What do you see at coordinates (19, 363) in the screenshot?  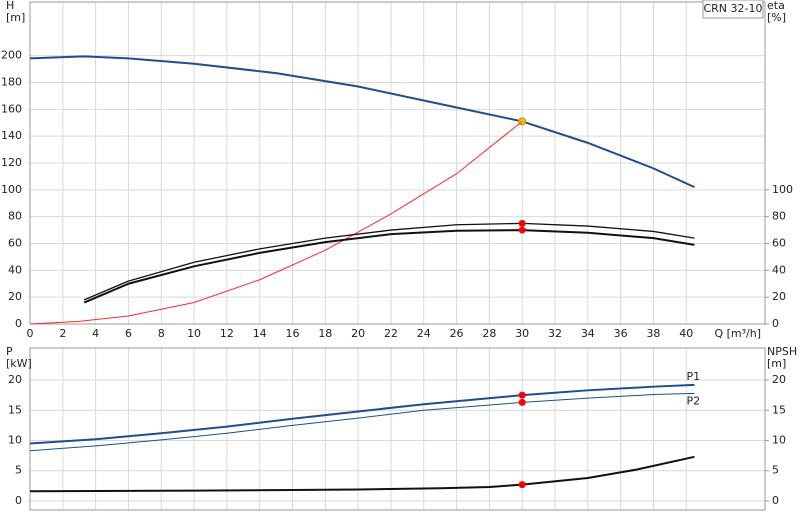 I see `y-axis-label: [kW]` at bounding box center [19, 363].